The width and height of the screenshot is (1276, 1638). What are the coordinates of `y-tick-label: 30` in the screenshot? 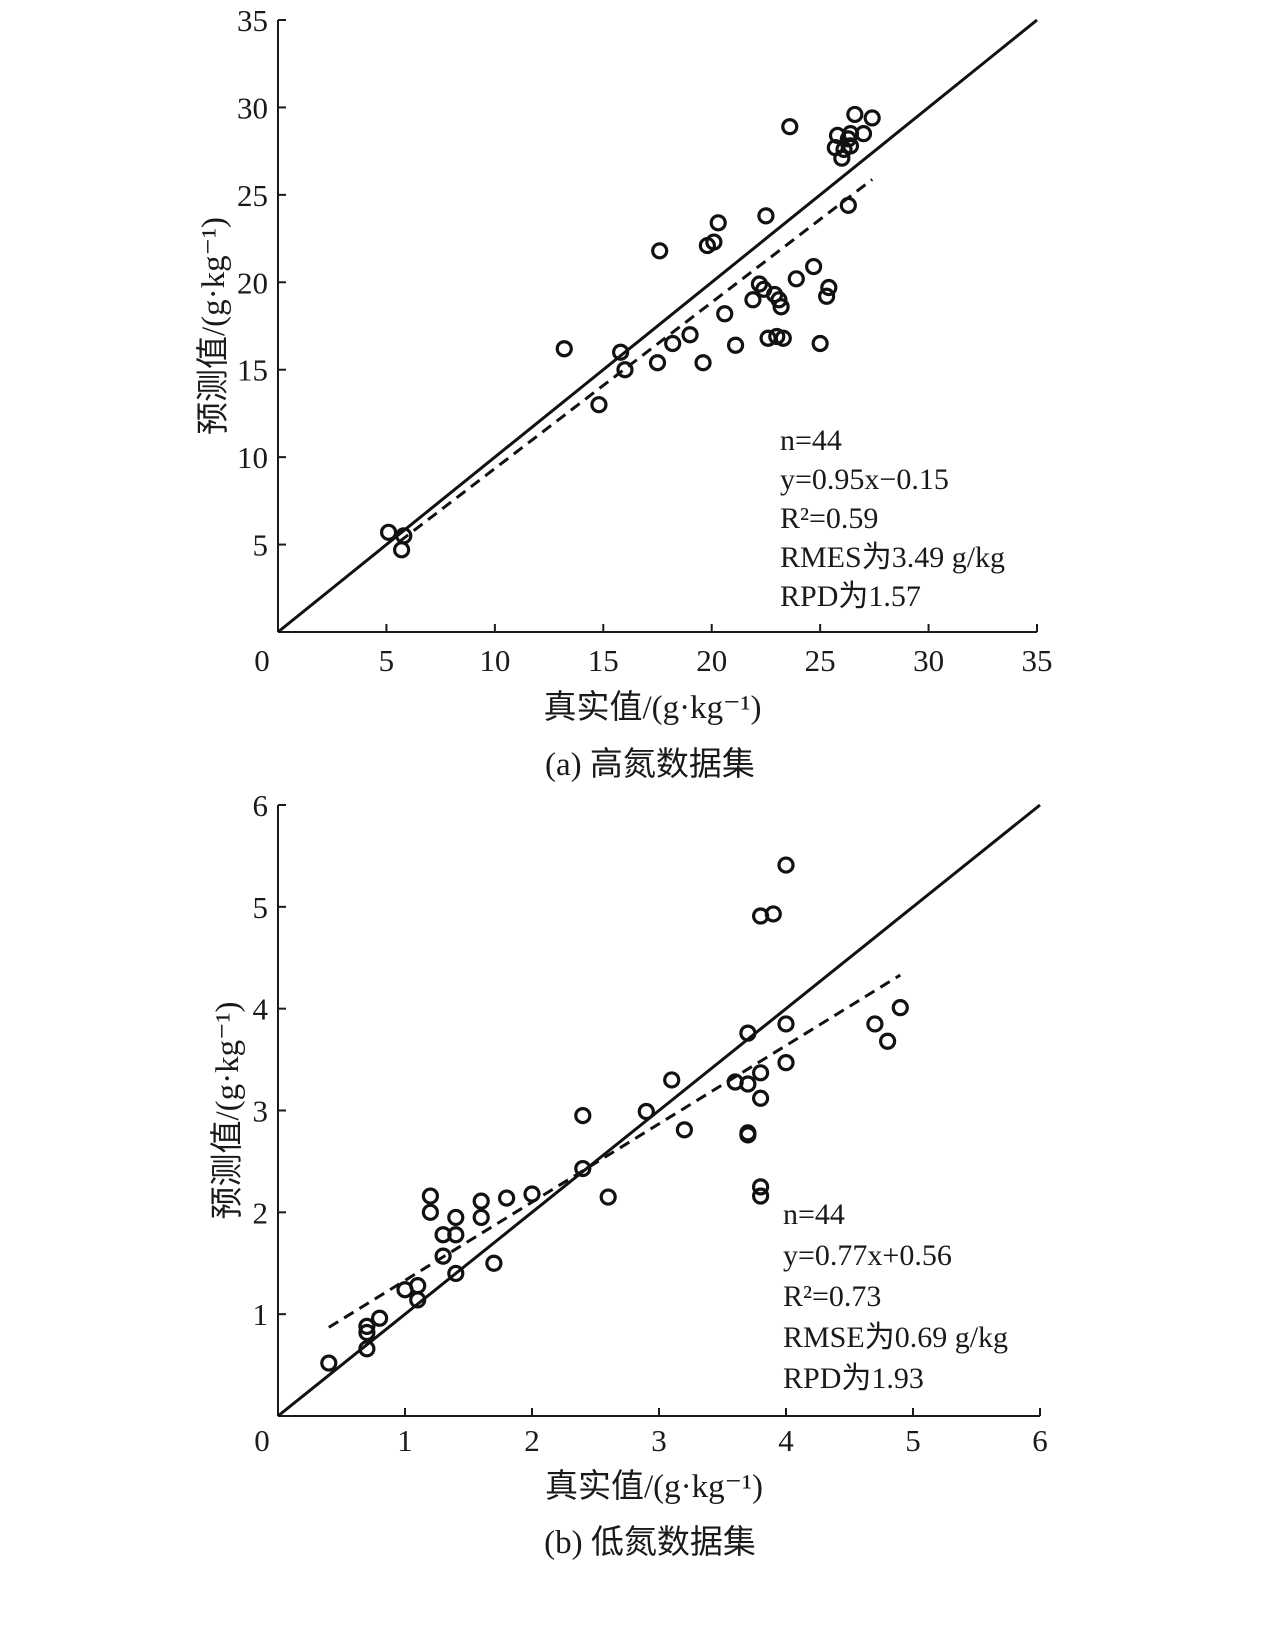 It's located at (252, 107).